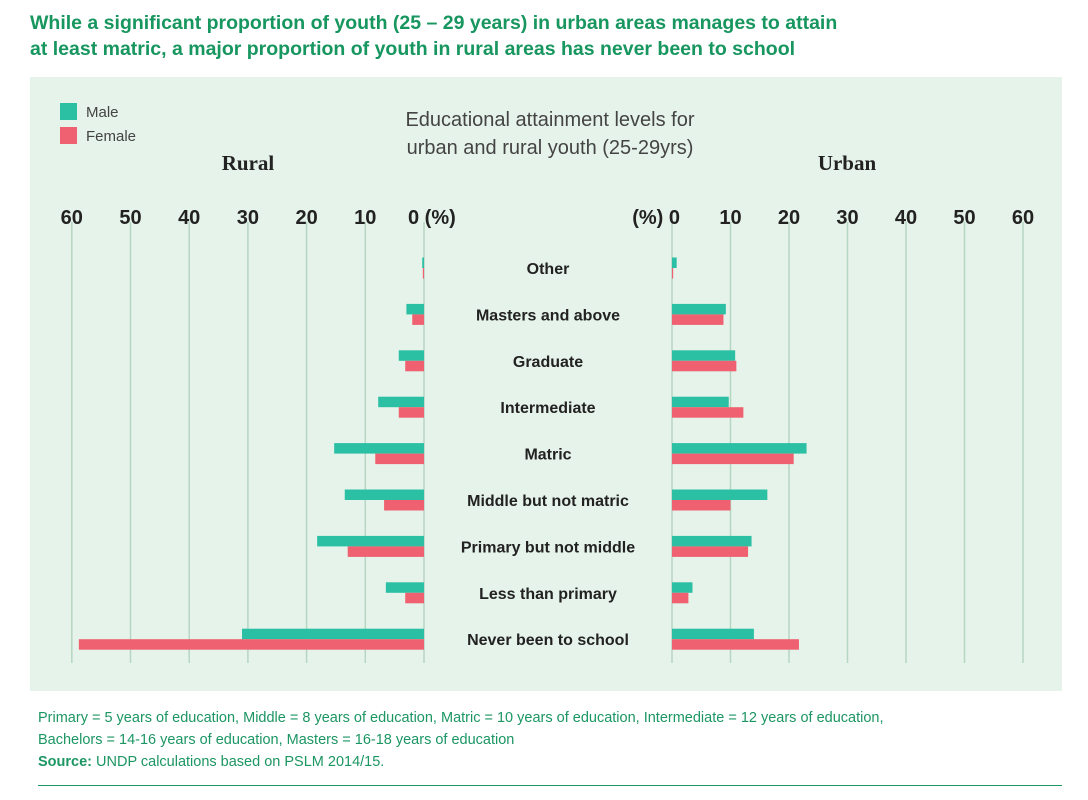 This screenshot has height=800, width=1088. I want to click on category-label: Intermediate, so click(547, 408).